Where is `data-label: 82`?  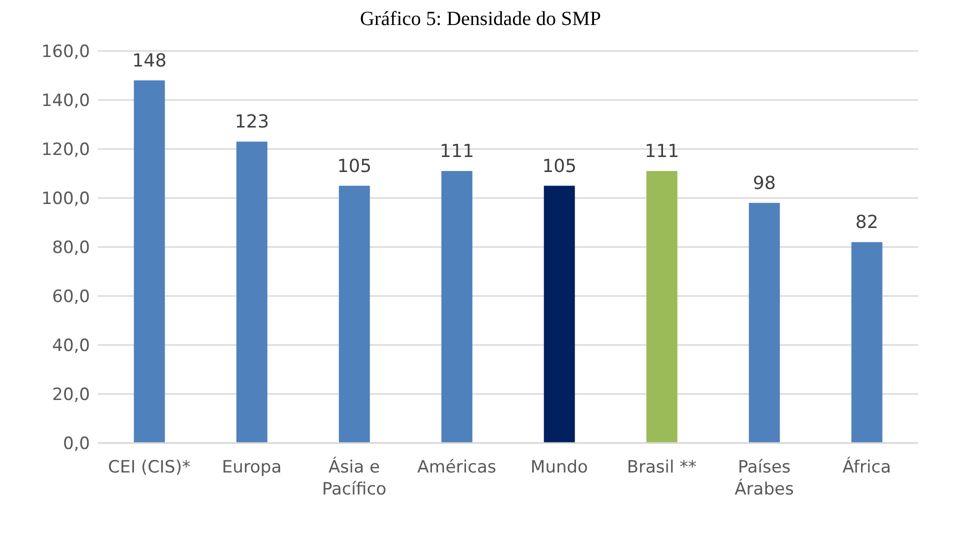
data-label: 82 is located at coordinates (866, 223).